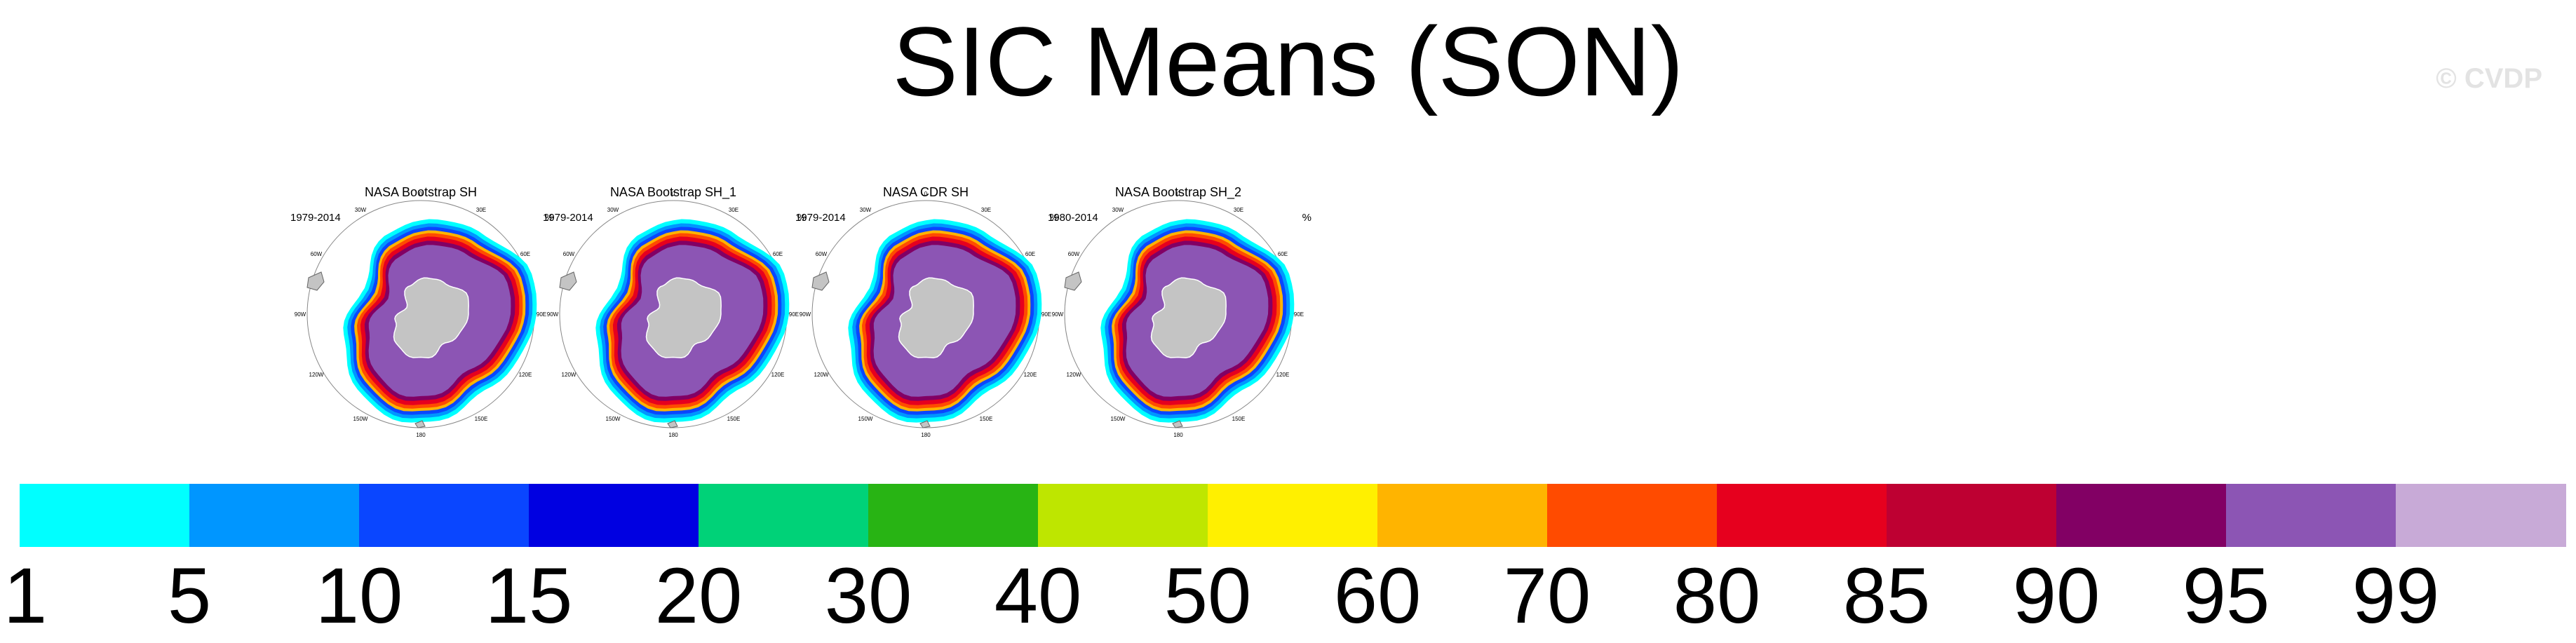 This screenshot has height=643, width=2576. What do you see at coordinates (1073, 218) in the screenshot?
I see `panel-years: 1980-2014` at bounding box center [1073, 218].